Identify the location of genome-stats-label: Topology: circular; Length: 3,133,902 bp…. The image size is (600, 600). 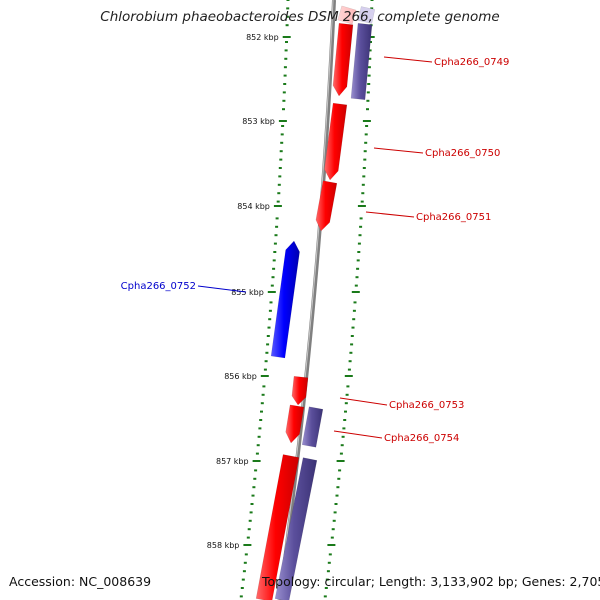
(431, 581).